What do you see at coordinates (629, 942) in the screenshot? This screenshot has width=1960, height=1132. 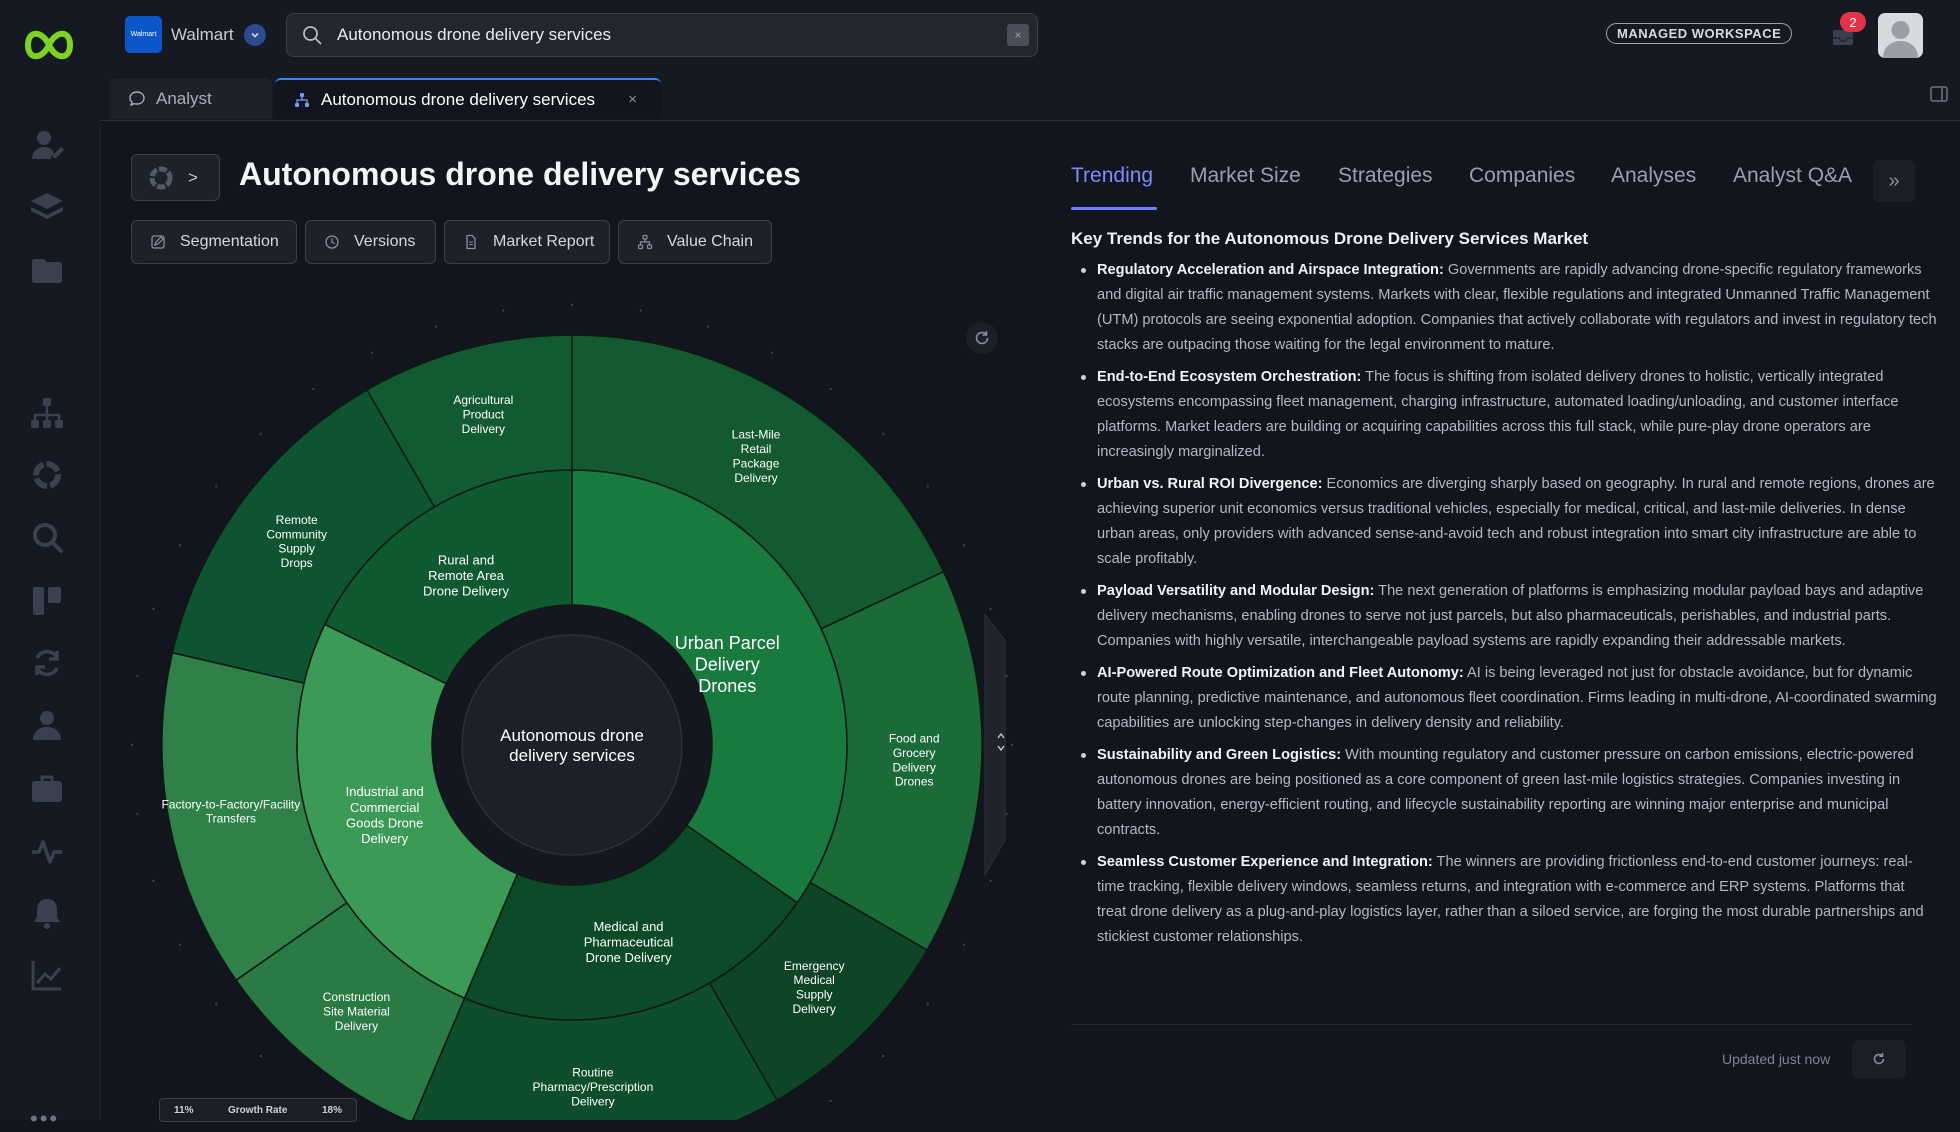 I see `segment-label: Medical and Pharmaceutical Drone Delivery` at bounding box center [629, 942].